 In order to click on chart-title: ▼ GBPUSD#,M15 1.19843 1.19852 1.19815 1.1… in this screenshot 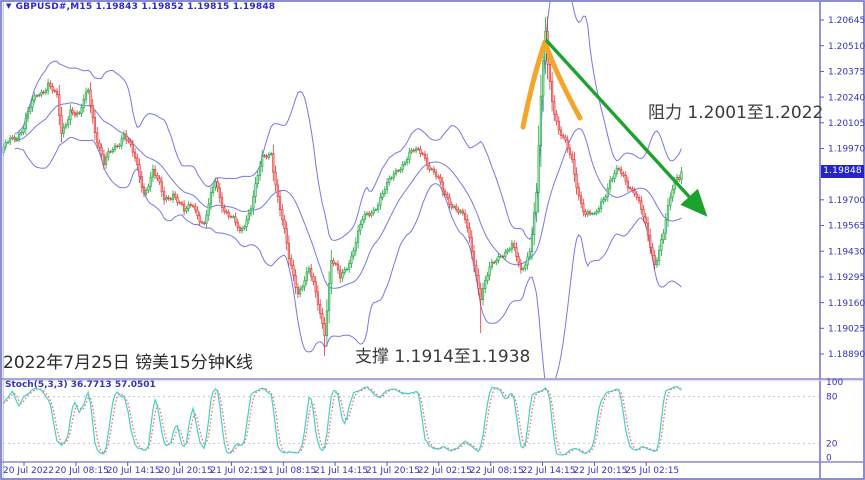, I will do `click(140, 7)`.